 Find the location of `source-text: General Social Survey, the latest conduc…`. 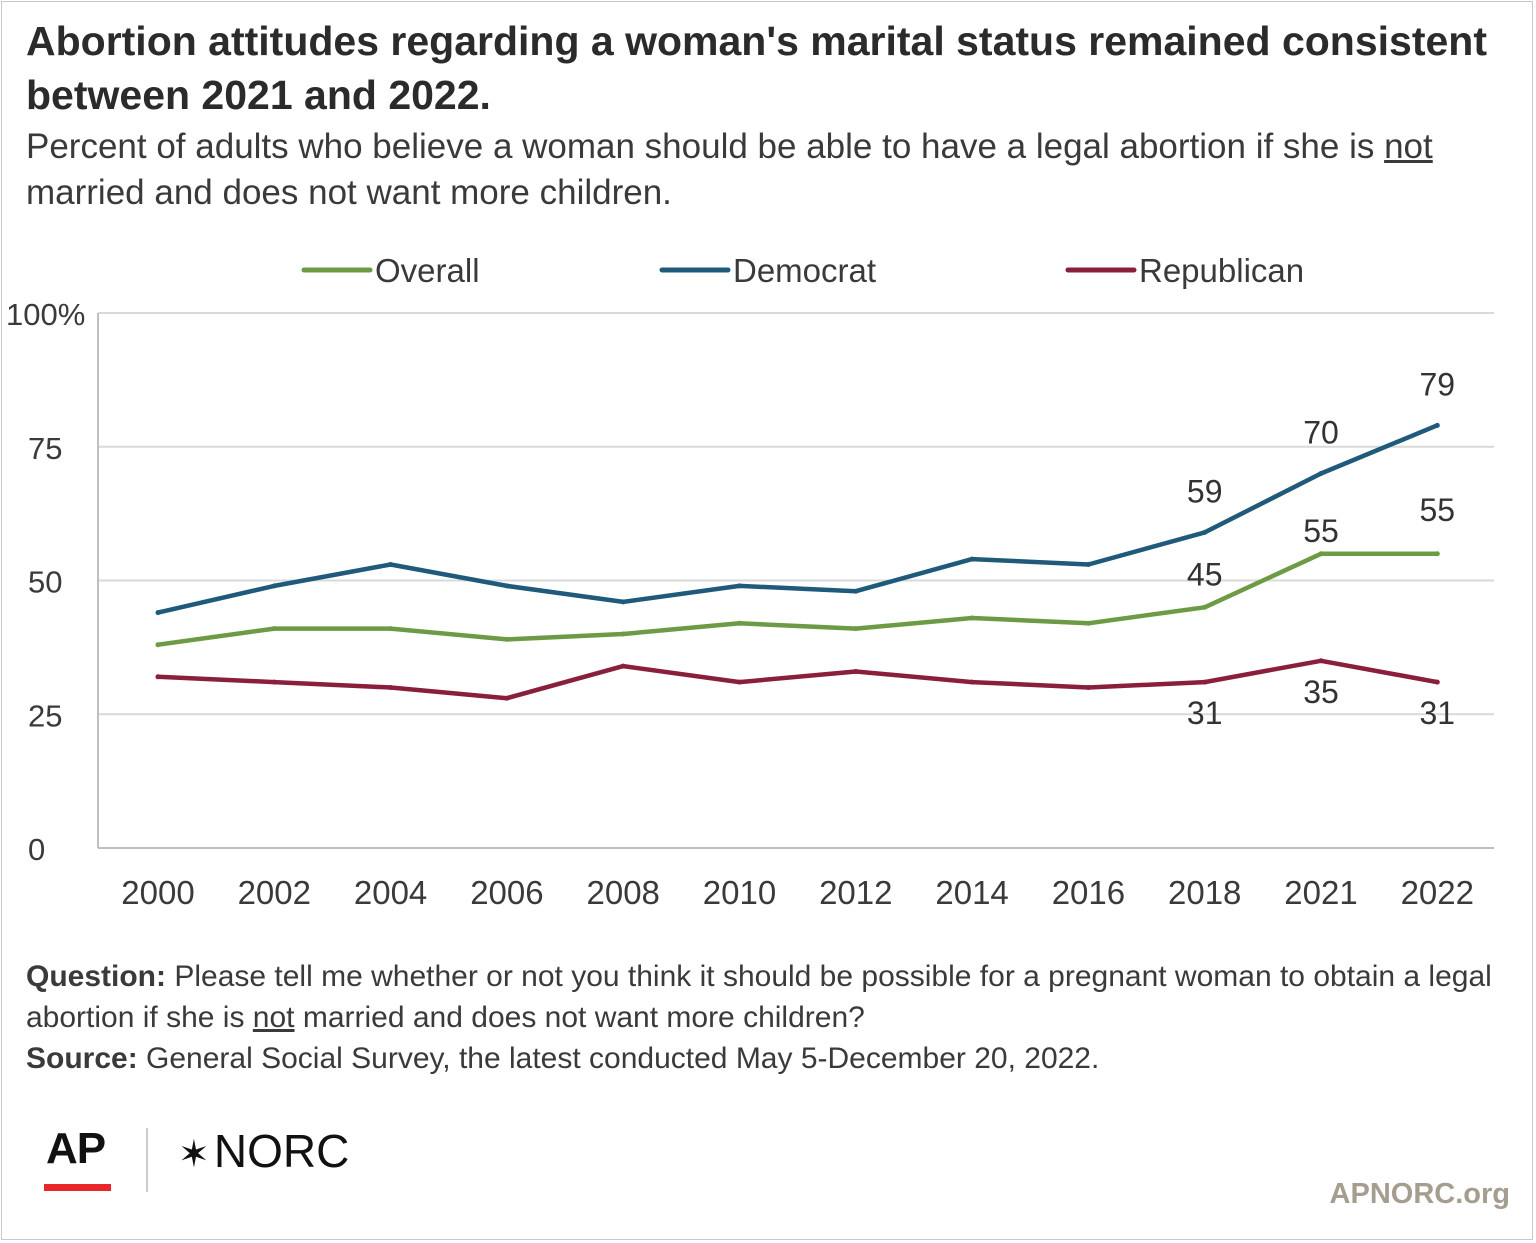

source-text: General Social Survey, the latest conduc… is located at coordinates (618, 1058).